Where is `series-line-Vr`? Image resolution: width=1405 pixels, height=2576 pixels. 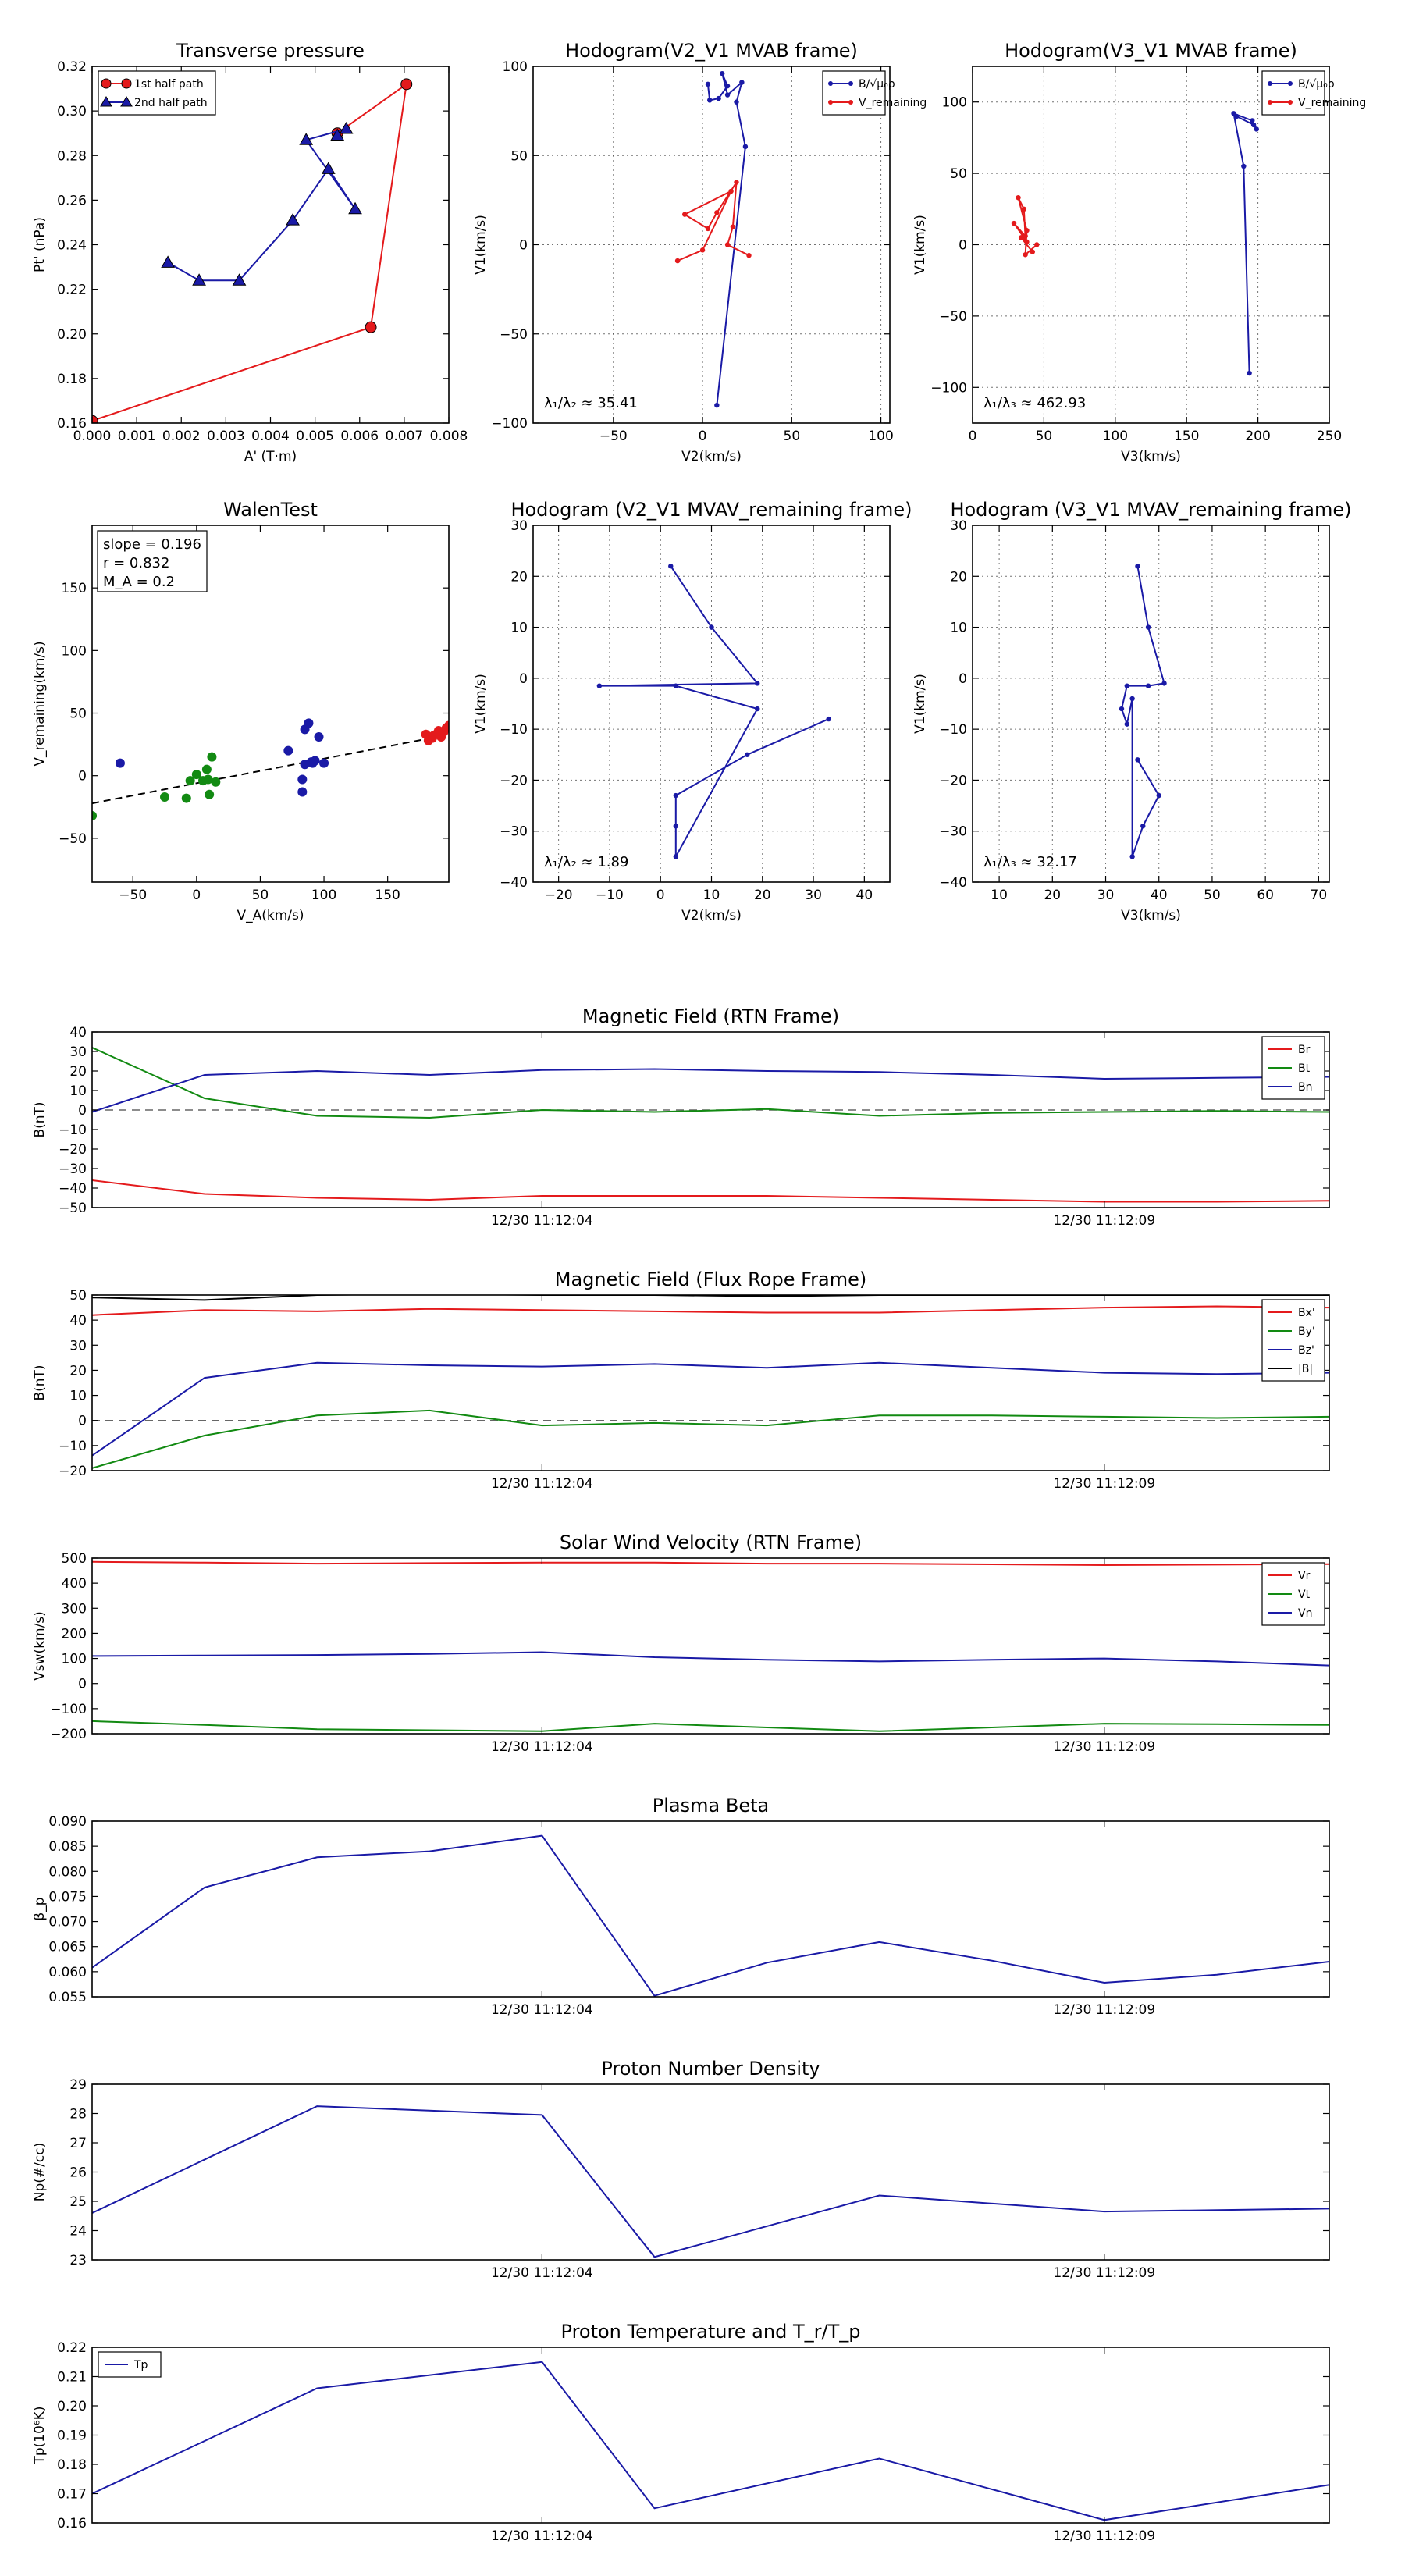
series-line-Vr is located at coordinates (711, 1563).